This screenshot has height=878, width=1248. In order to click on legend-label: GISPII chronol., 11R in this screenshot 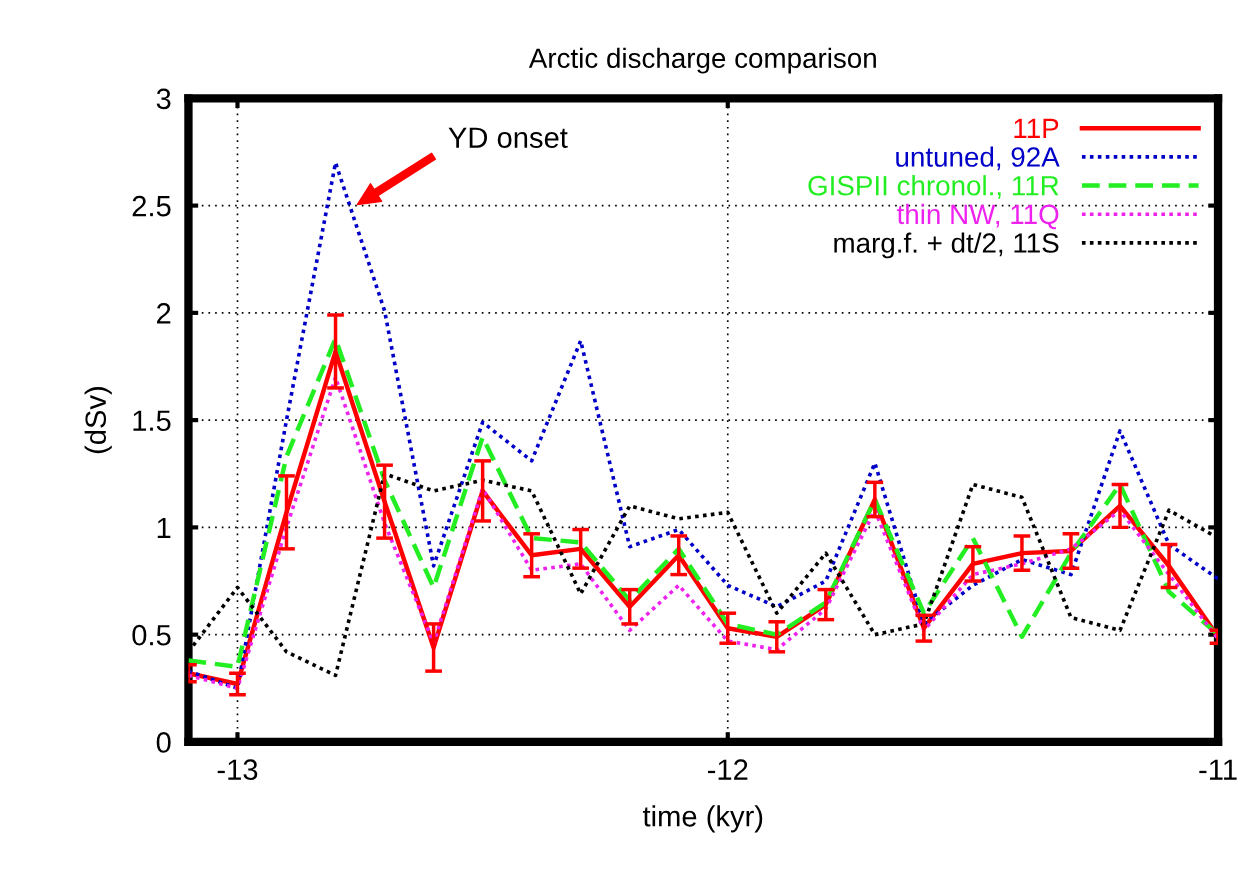, I will do `click(933, 187)`.